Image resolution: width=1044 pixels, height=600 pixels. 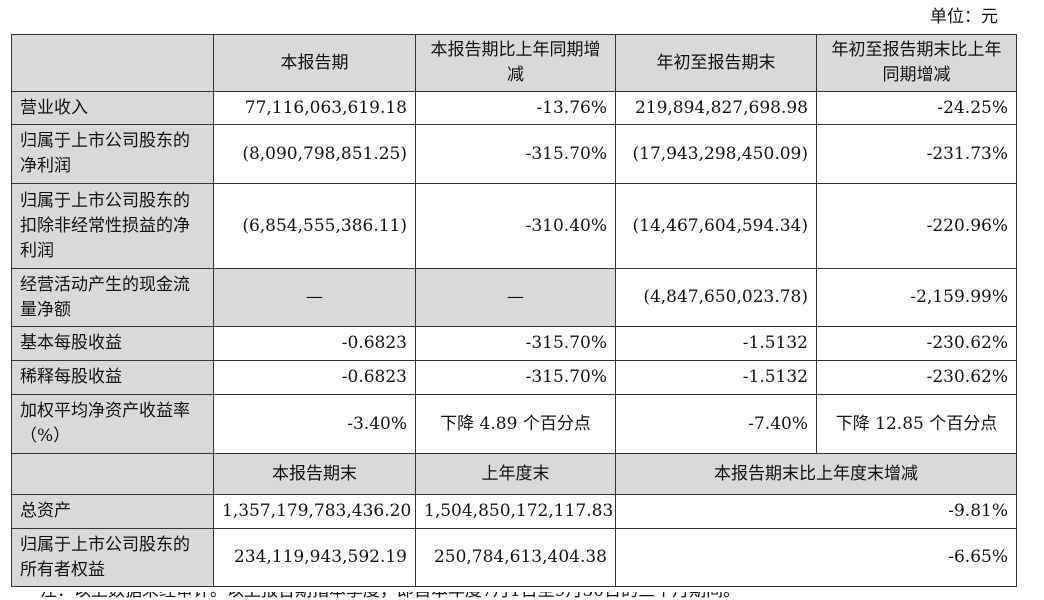 I want to click on cell-value: (8,090,798,851.25), so click(x=314, y=154).